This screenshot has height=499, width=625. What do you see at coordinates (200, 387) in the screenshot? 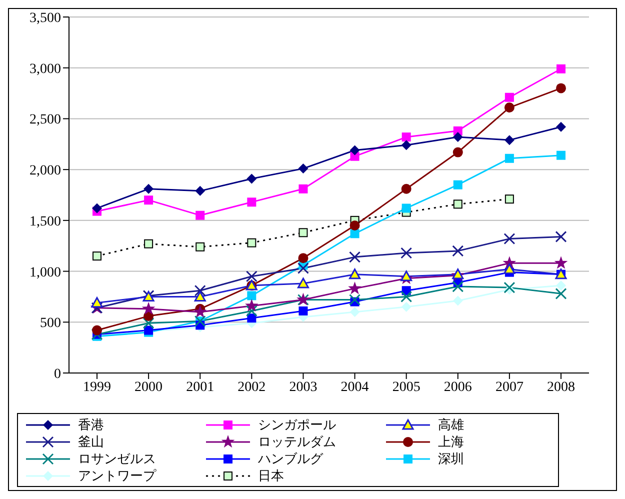
I see `x-tick-label: 2001` at bounding box center [200, 387].